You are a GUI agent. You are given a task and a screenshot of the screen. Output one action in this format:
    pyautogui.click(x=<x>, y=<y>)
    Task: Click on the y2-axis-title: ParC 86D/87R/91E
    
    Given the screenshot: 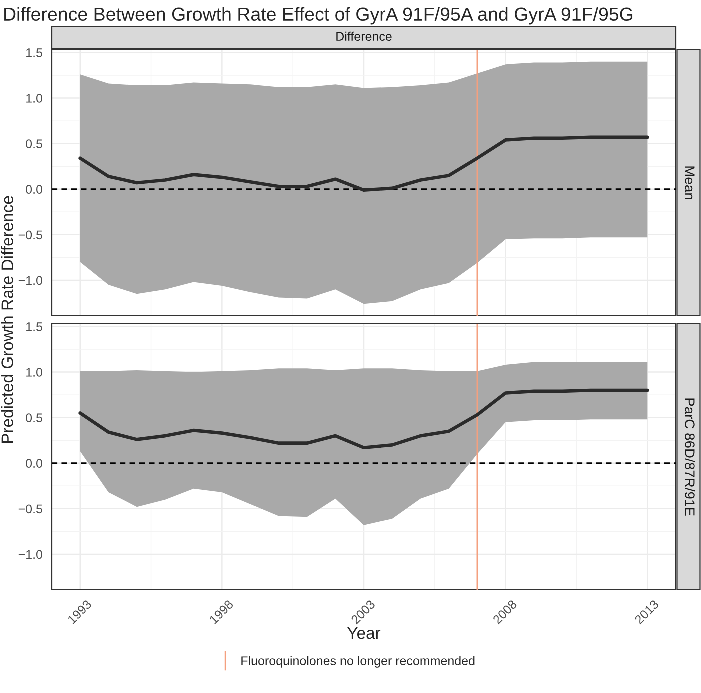 What is the action you would take?
    pyautogui.click(x=690, y=457)
    